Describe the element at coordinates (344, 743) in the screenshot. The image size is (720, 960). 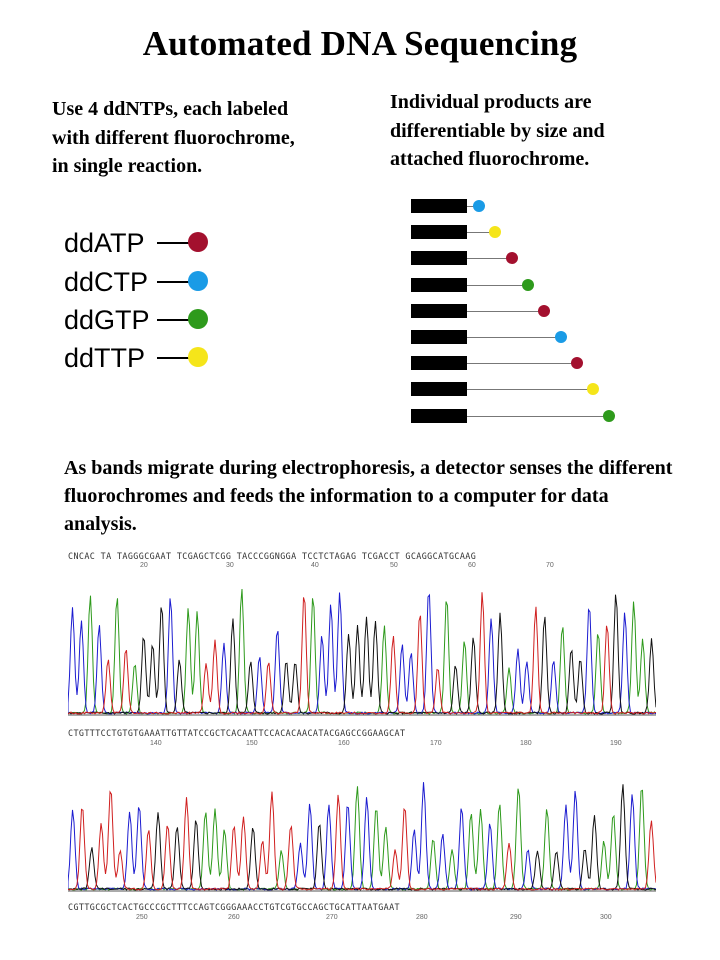
I see `tick-label: 160` at that location.